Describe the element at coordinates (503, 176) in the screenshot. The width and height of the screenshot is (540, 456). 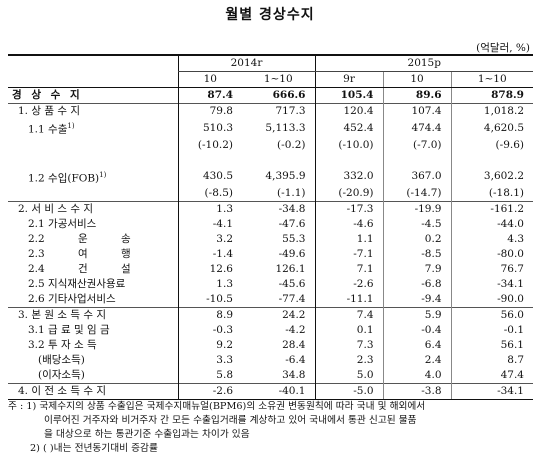
I see `cell-value: 3,602.2` at that location.